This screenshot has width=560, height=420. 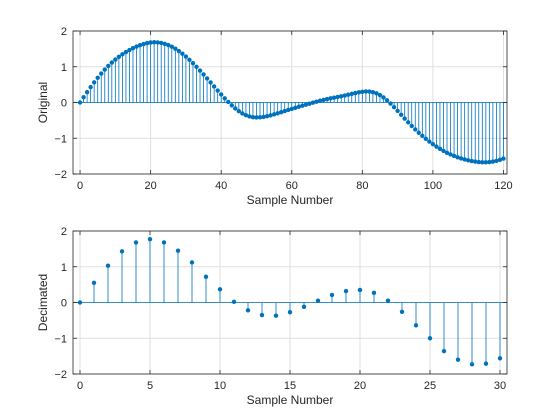 What do you see at coordinates (362, 186) in the screenshot?
I see `x-tick-label: 80` at bounding box center [362, 186].